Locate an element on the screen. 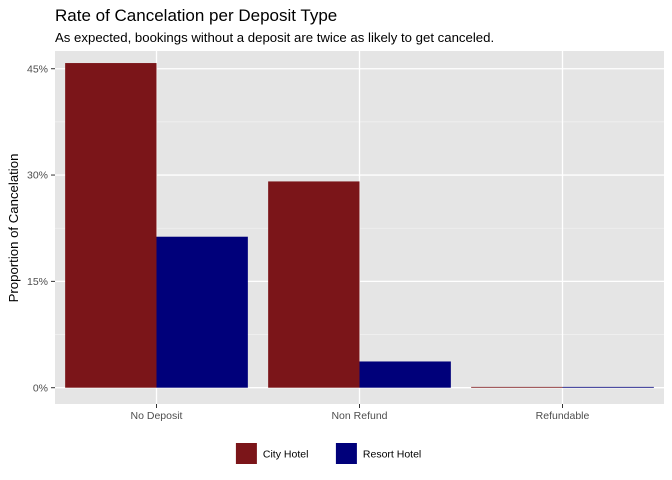  y-tick-label: 0% is located at coordinates (40, 388).